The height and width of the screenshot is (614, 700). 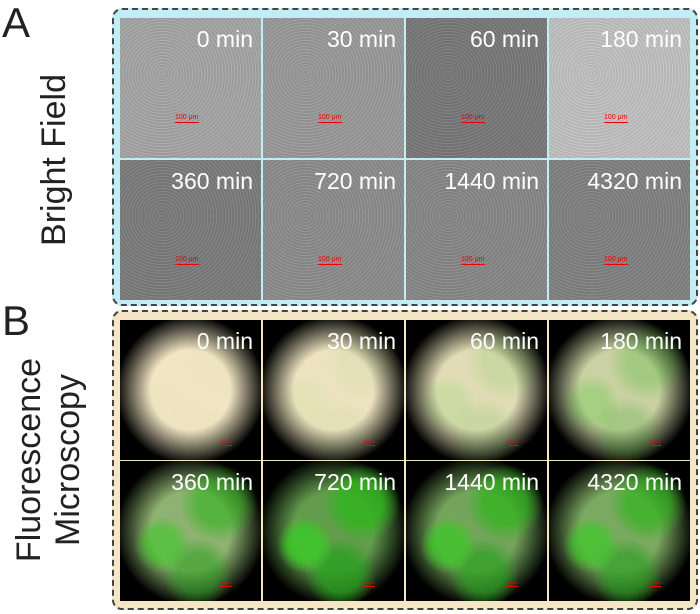 What do you see at coordinates (333, 390) in the screenshot?
I see `image-tile: 30 min 100μm` at bounding box center [333, 390].